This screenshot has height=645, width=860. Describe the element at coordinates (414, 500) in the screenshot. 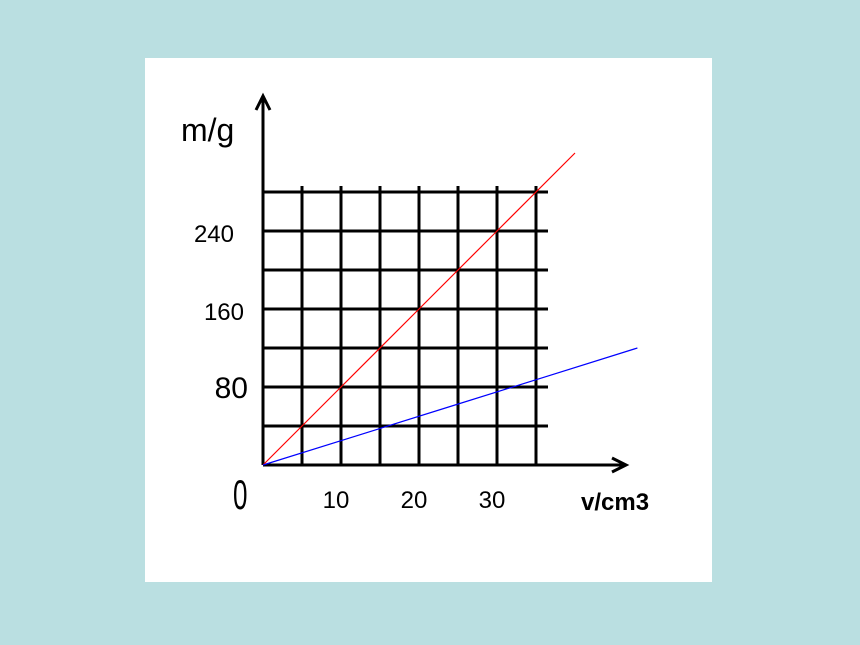

I see `x-tick-label: 20` at that location.